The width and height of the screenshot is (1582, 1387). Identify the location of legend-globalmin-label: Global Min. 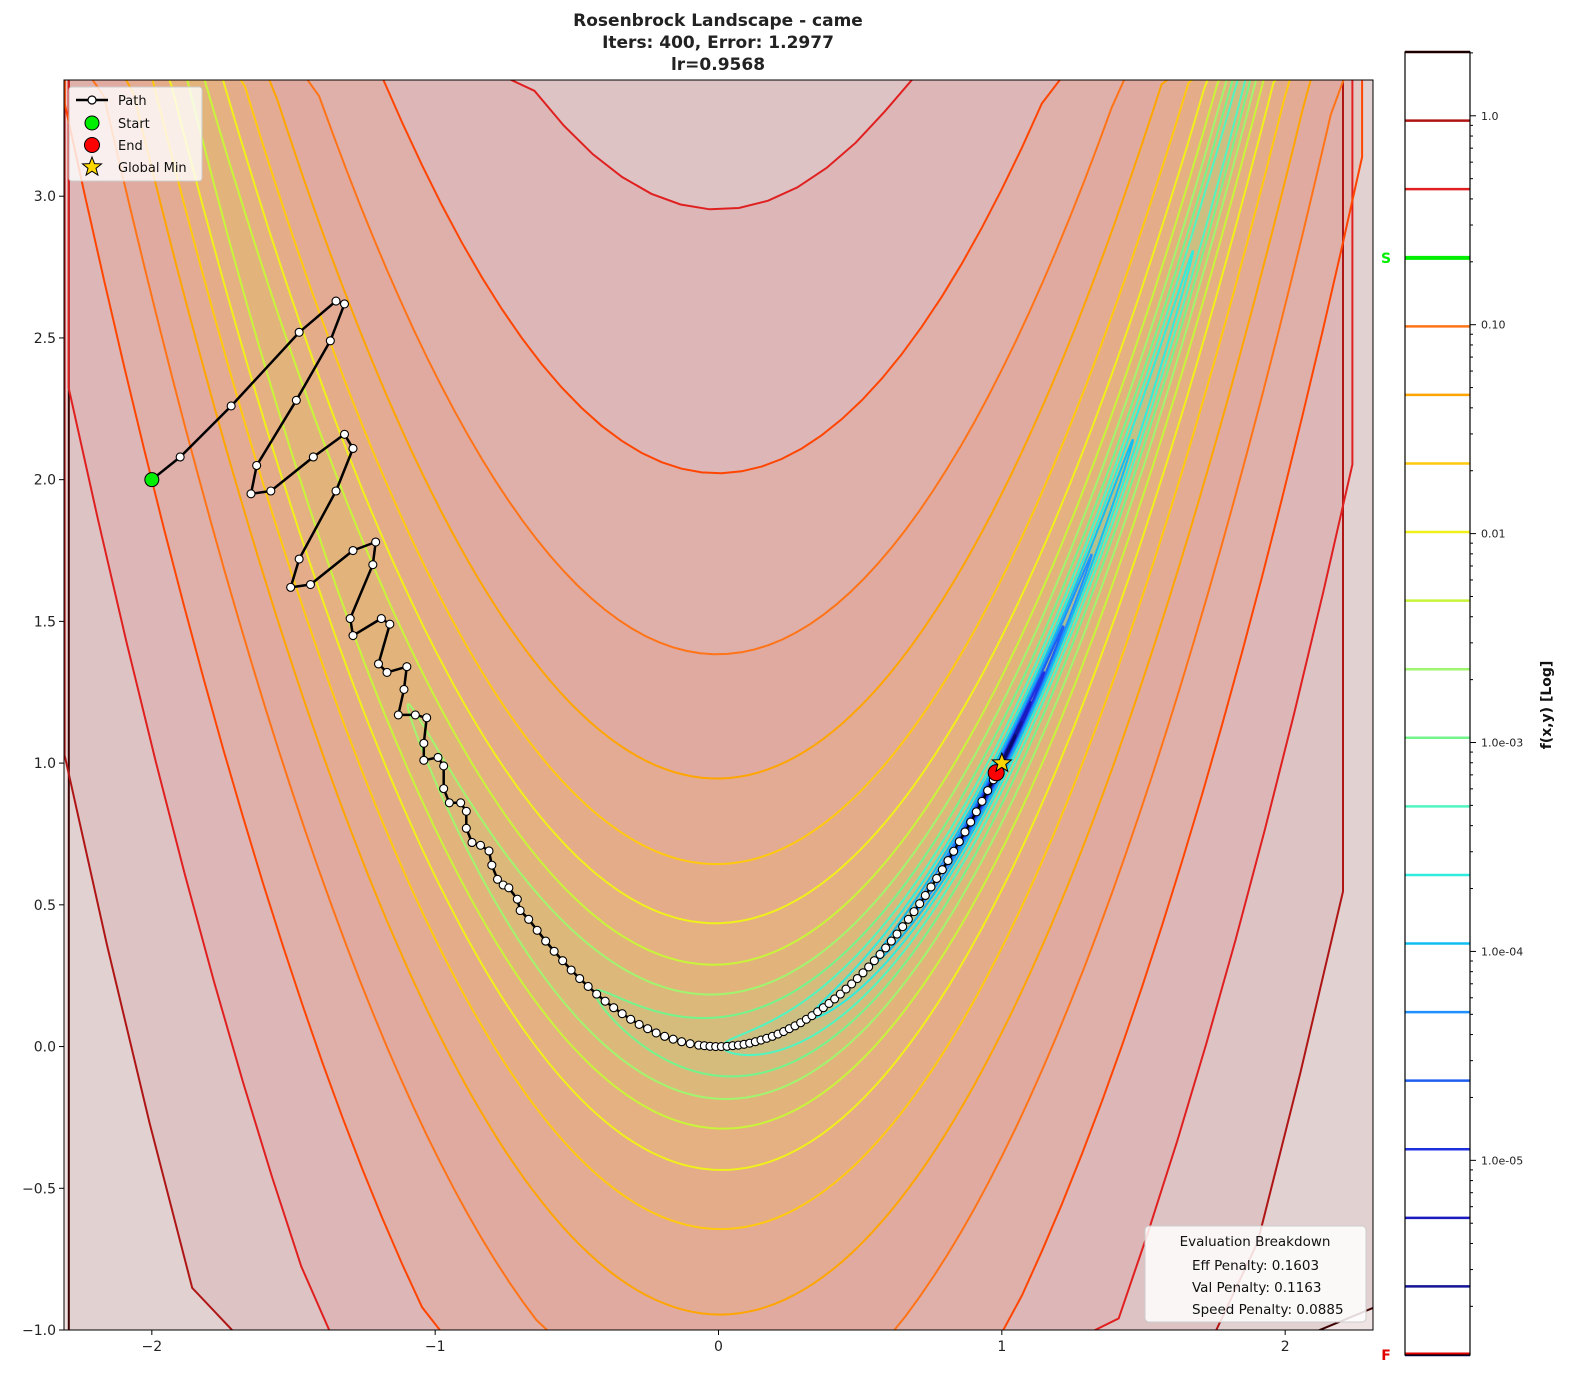
(152, 168).